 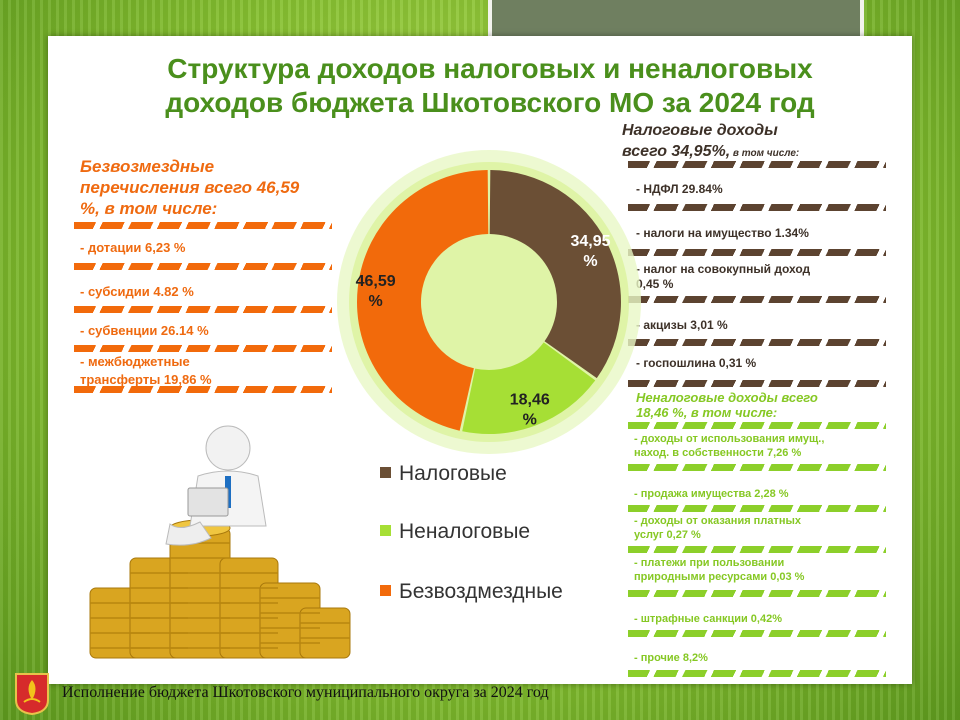 What do you see at coordinates (190, 187) in the screenshot?
I see `grants-heading-line-2: перечисления всего 46,59` at bounding box center [190, 187].